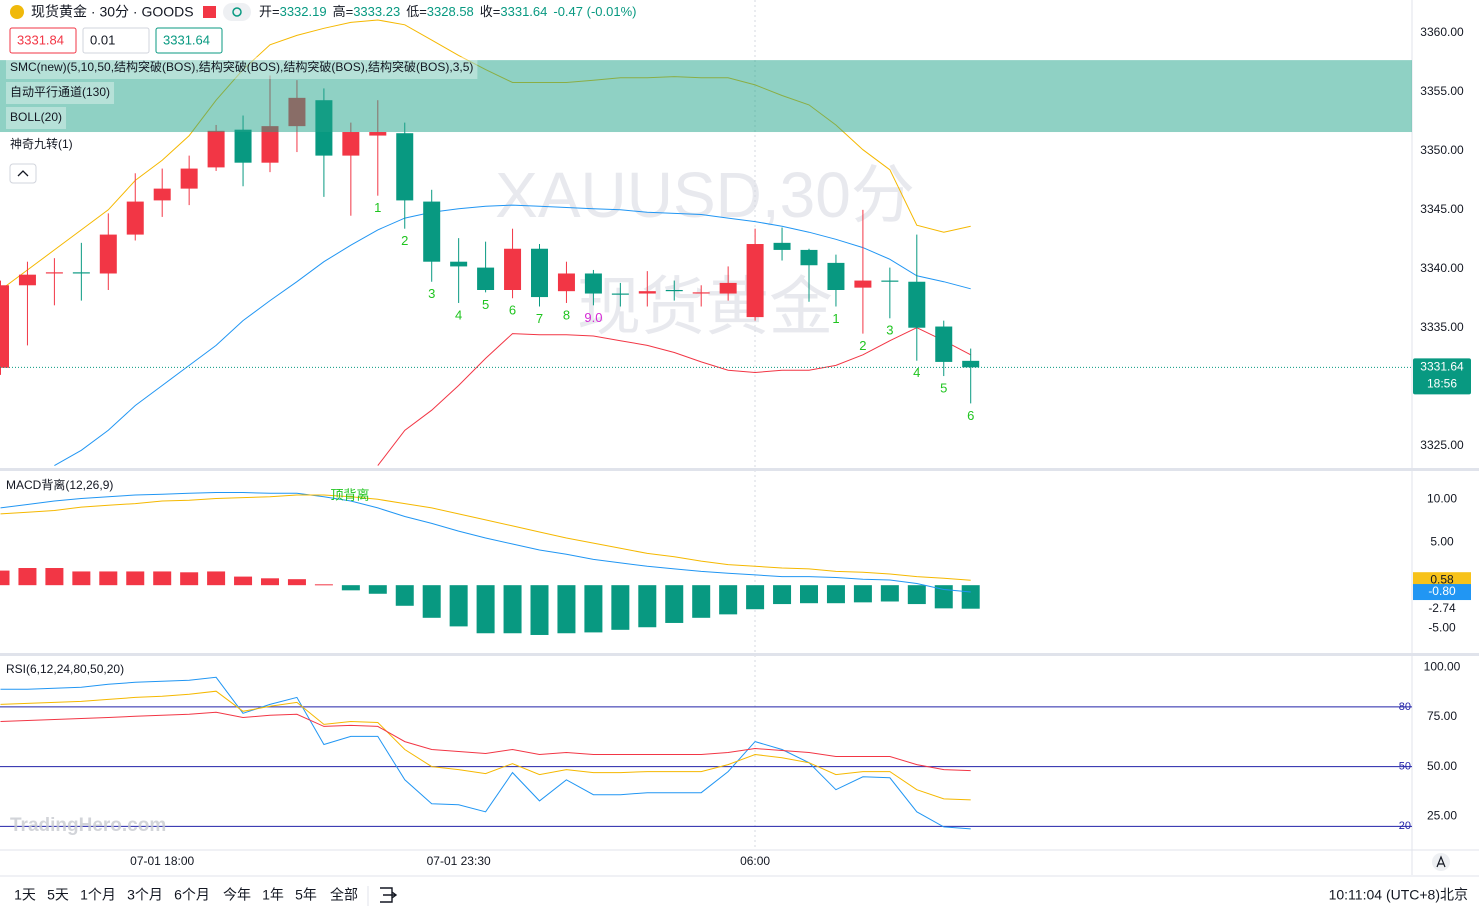 This screenshot has width=1479, height=913. What do you see at coordinates (25, 895) in the screenshot?
I see `range-button: 1天` at bounding box center [25, 895].